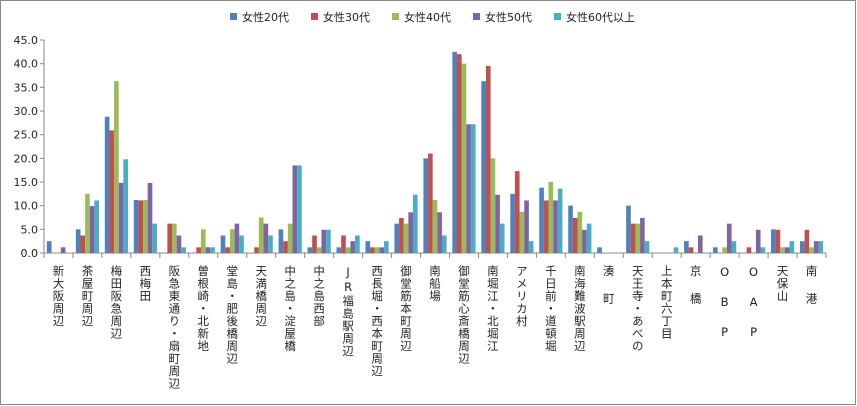 This screenshot has width=857, height=406. What do you see at coordinates (609, 284) in the screenshot?
I see `x-tick-label: 湊 町` at bounding box center [609, 284].